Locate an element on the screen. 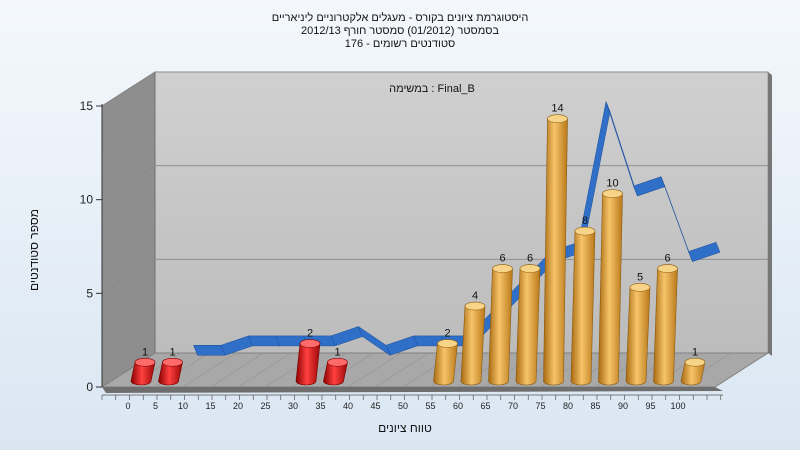 The image size is (800, 450). x-tick-label: 75 is located at coordinates (540, 406).